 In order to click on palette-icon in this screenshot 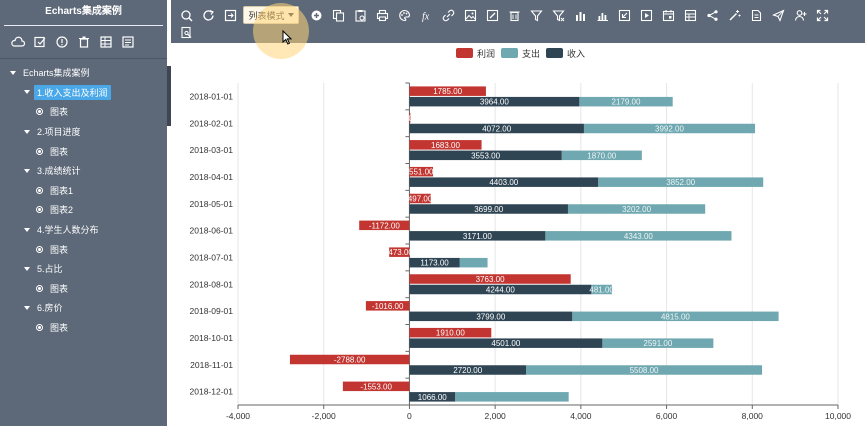, I will do `click(404, 15)`.